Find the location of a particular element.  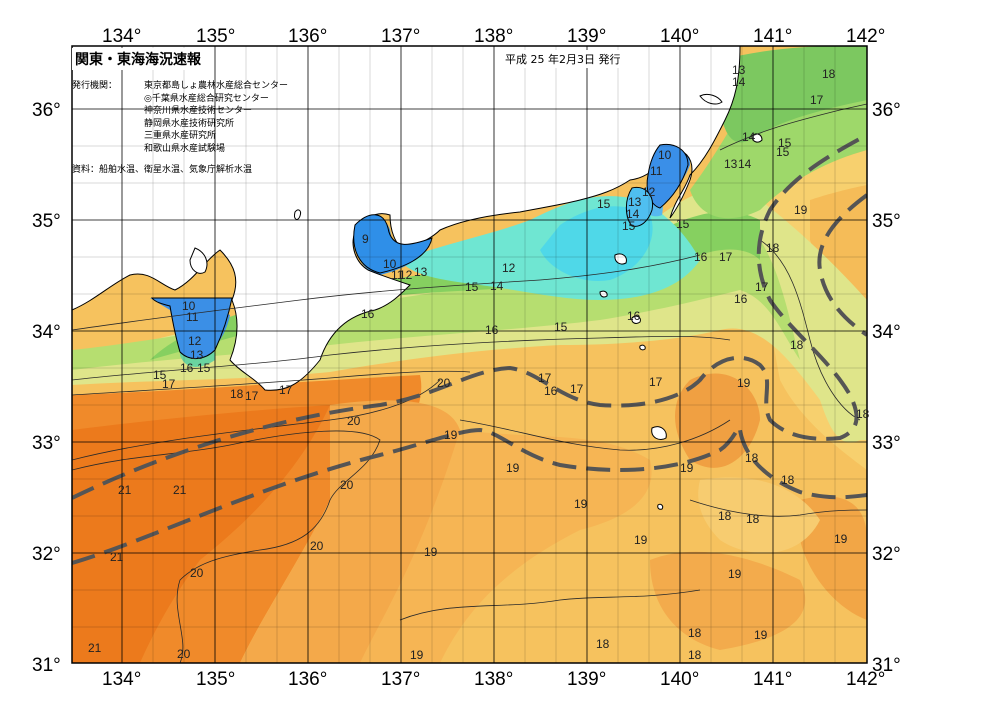

issuer-name: ◎千葉県水産総合研究センター is located at coordinates (206, 98).